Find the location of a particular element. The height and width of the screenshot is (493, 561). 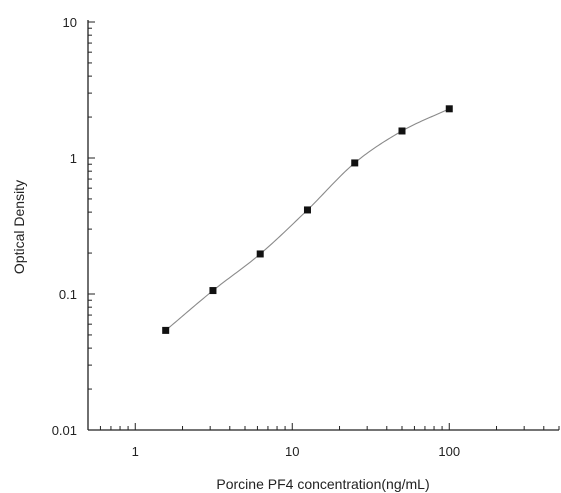

x-axis-title: Porcine PF4 concentration(ng/mL) is located at coordinates (322, 484).